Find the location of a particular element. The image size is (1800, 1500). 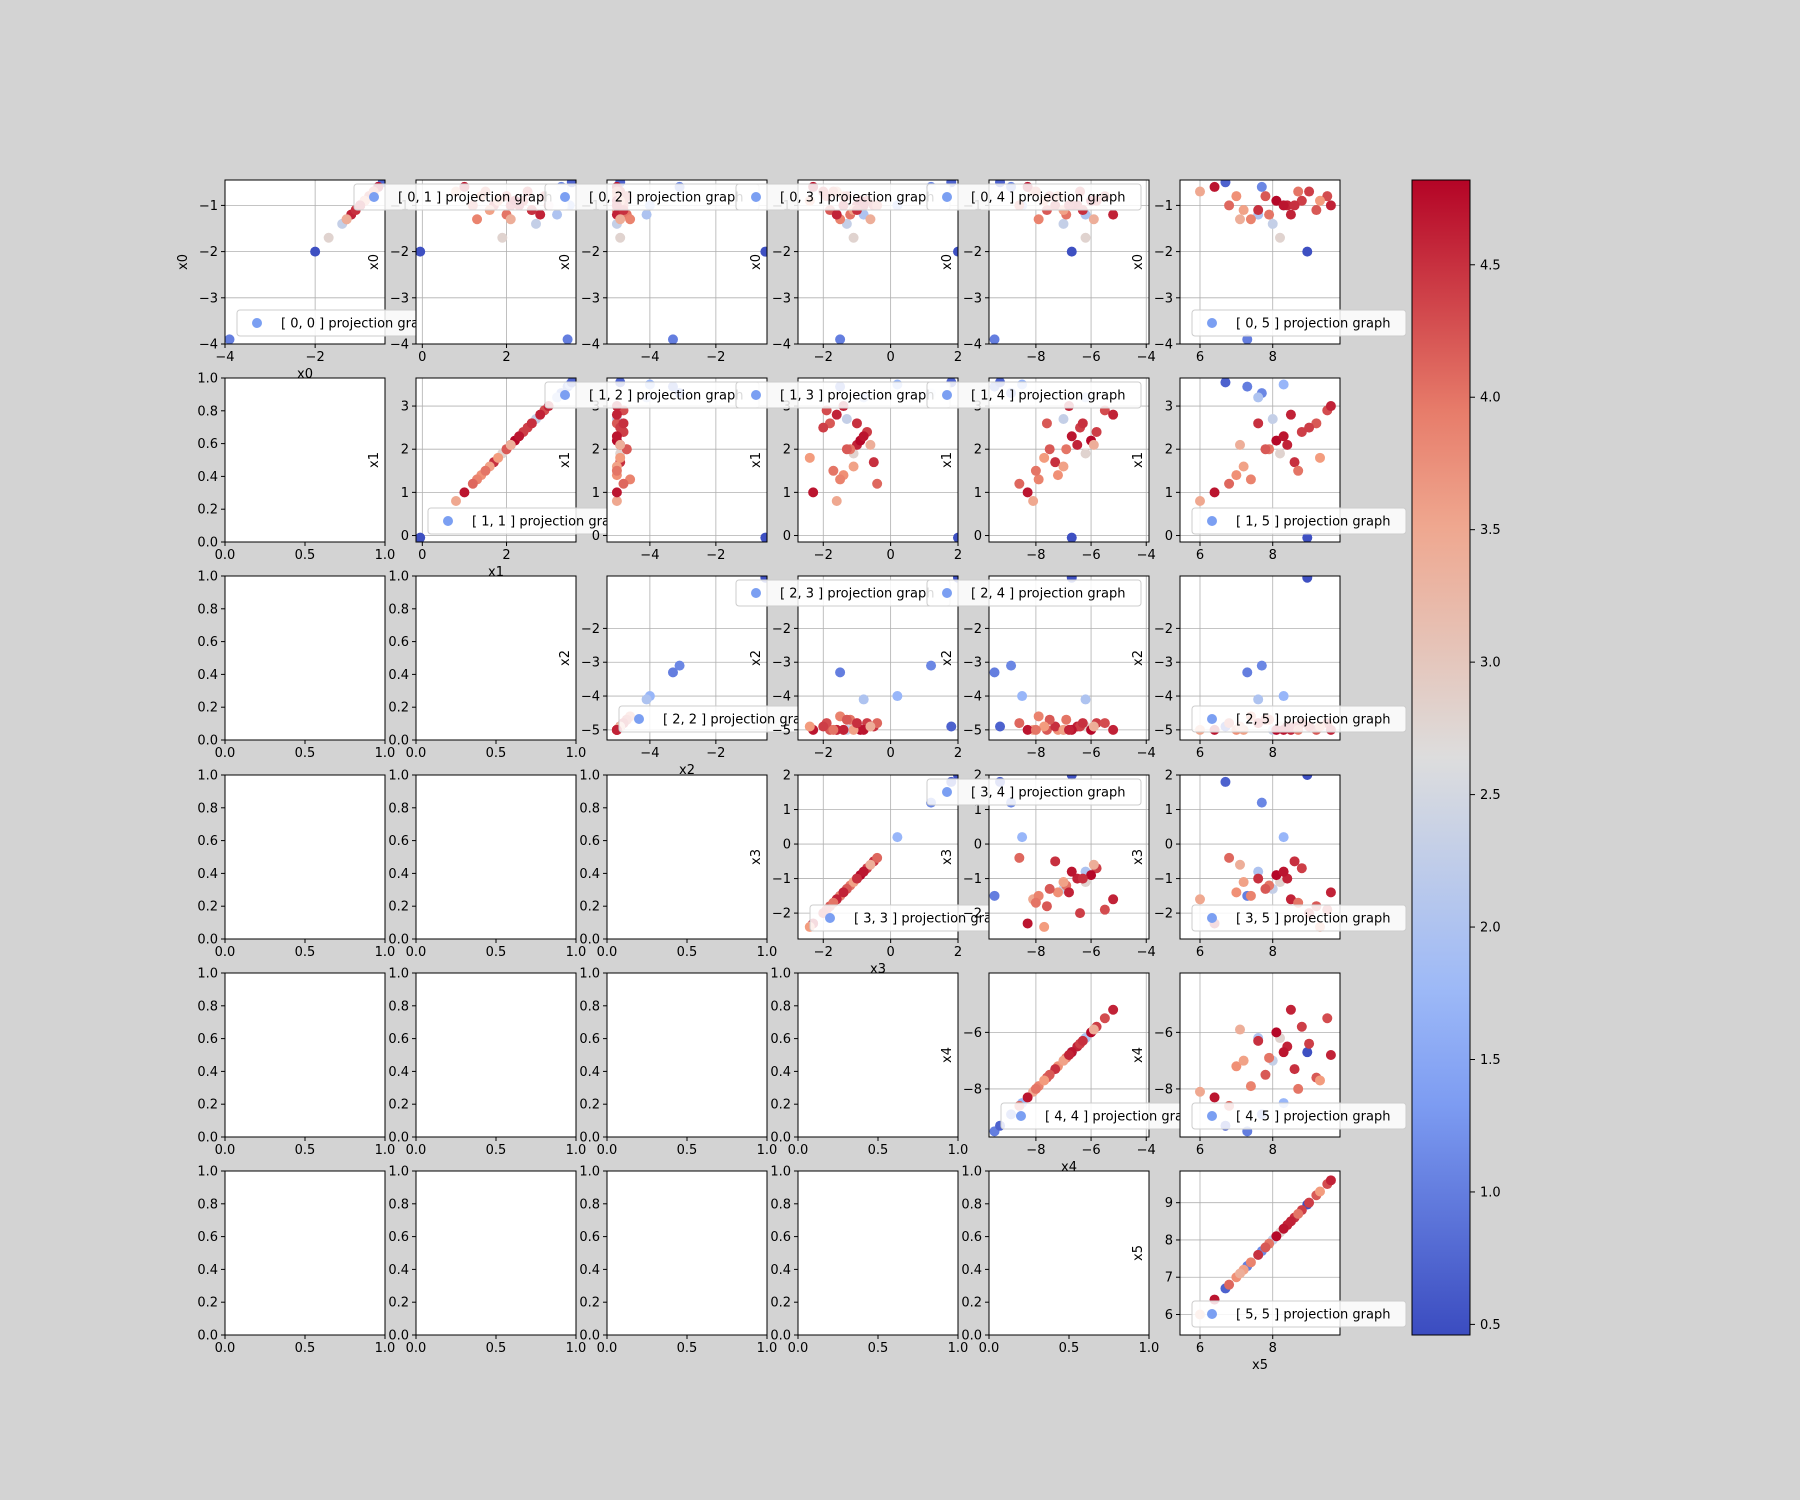

y-tick-label: −4 is located at coordinates (1163, 697).